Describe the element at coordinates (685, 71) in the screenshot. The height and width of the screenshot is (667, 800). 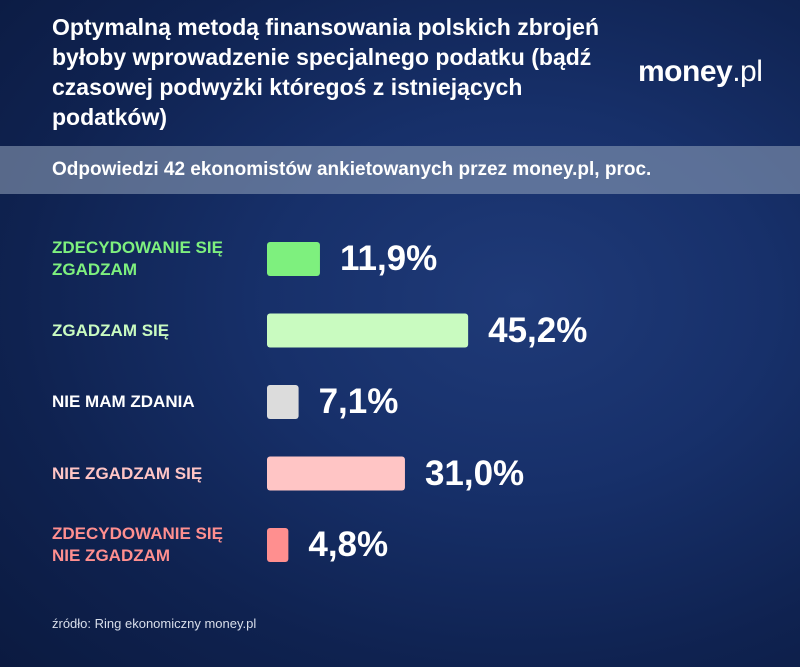
I see `brand-main: money` at that location.